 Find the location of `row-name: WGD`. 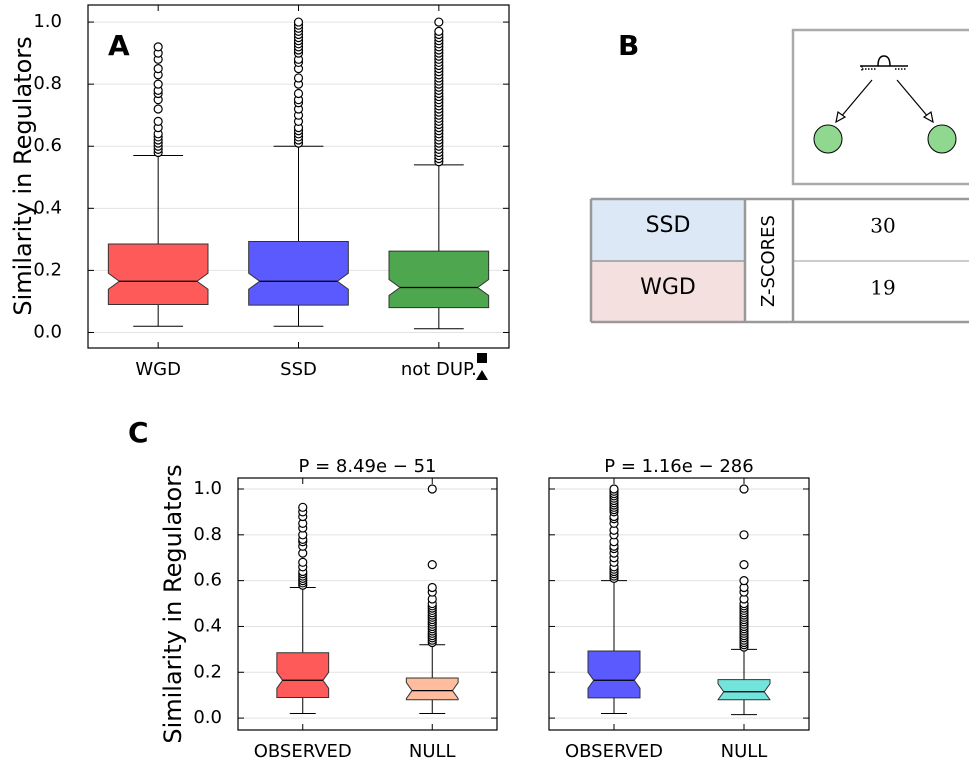

row-name: WGD is located at coordinates (668, 287).